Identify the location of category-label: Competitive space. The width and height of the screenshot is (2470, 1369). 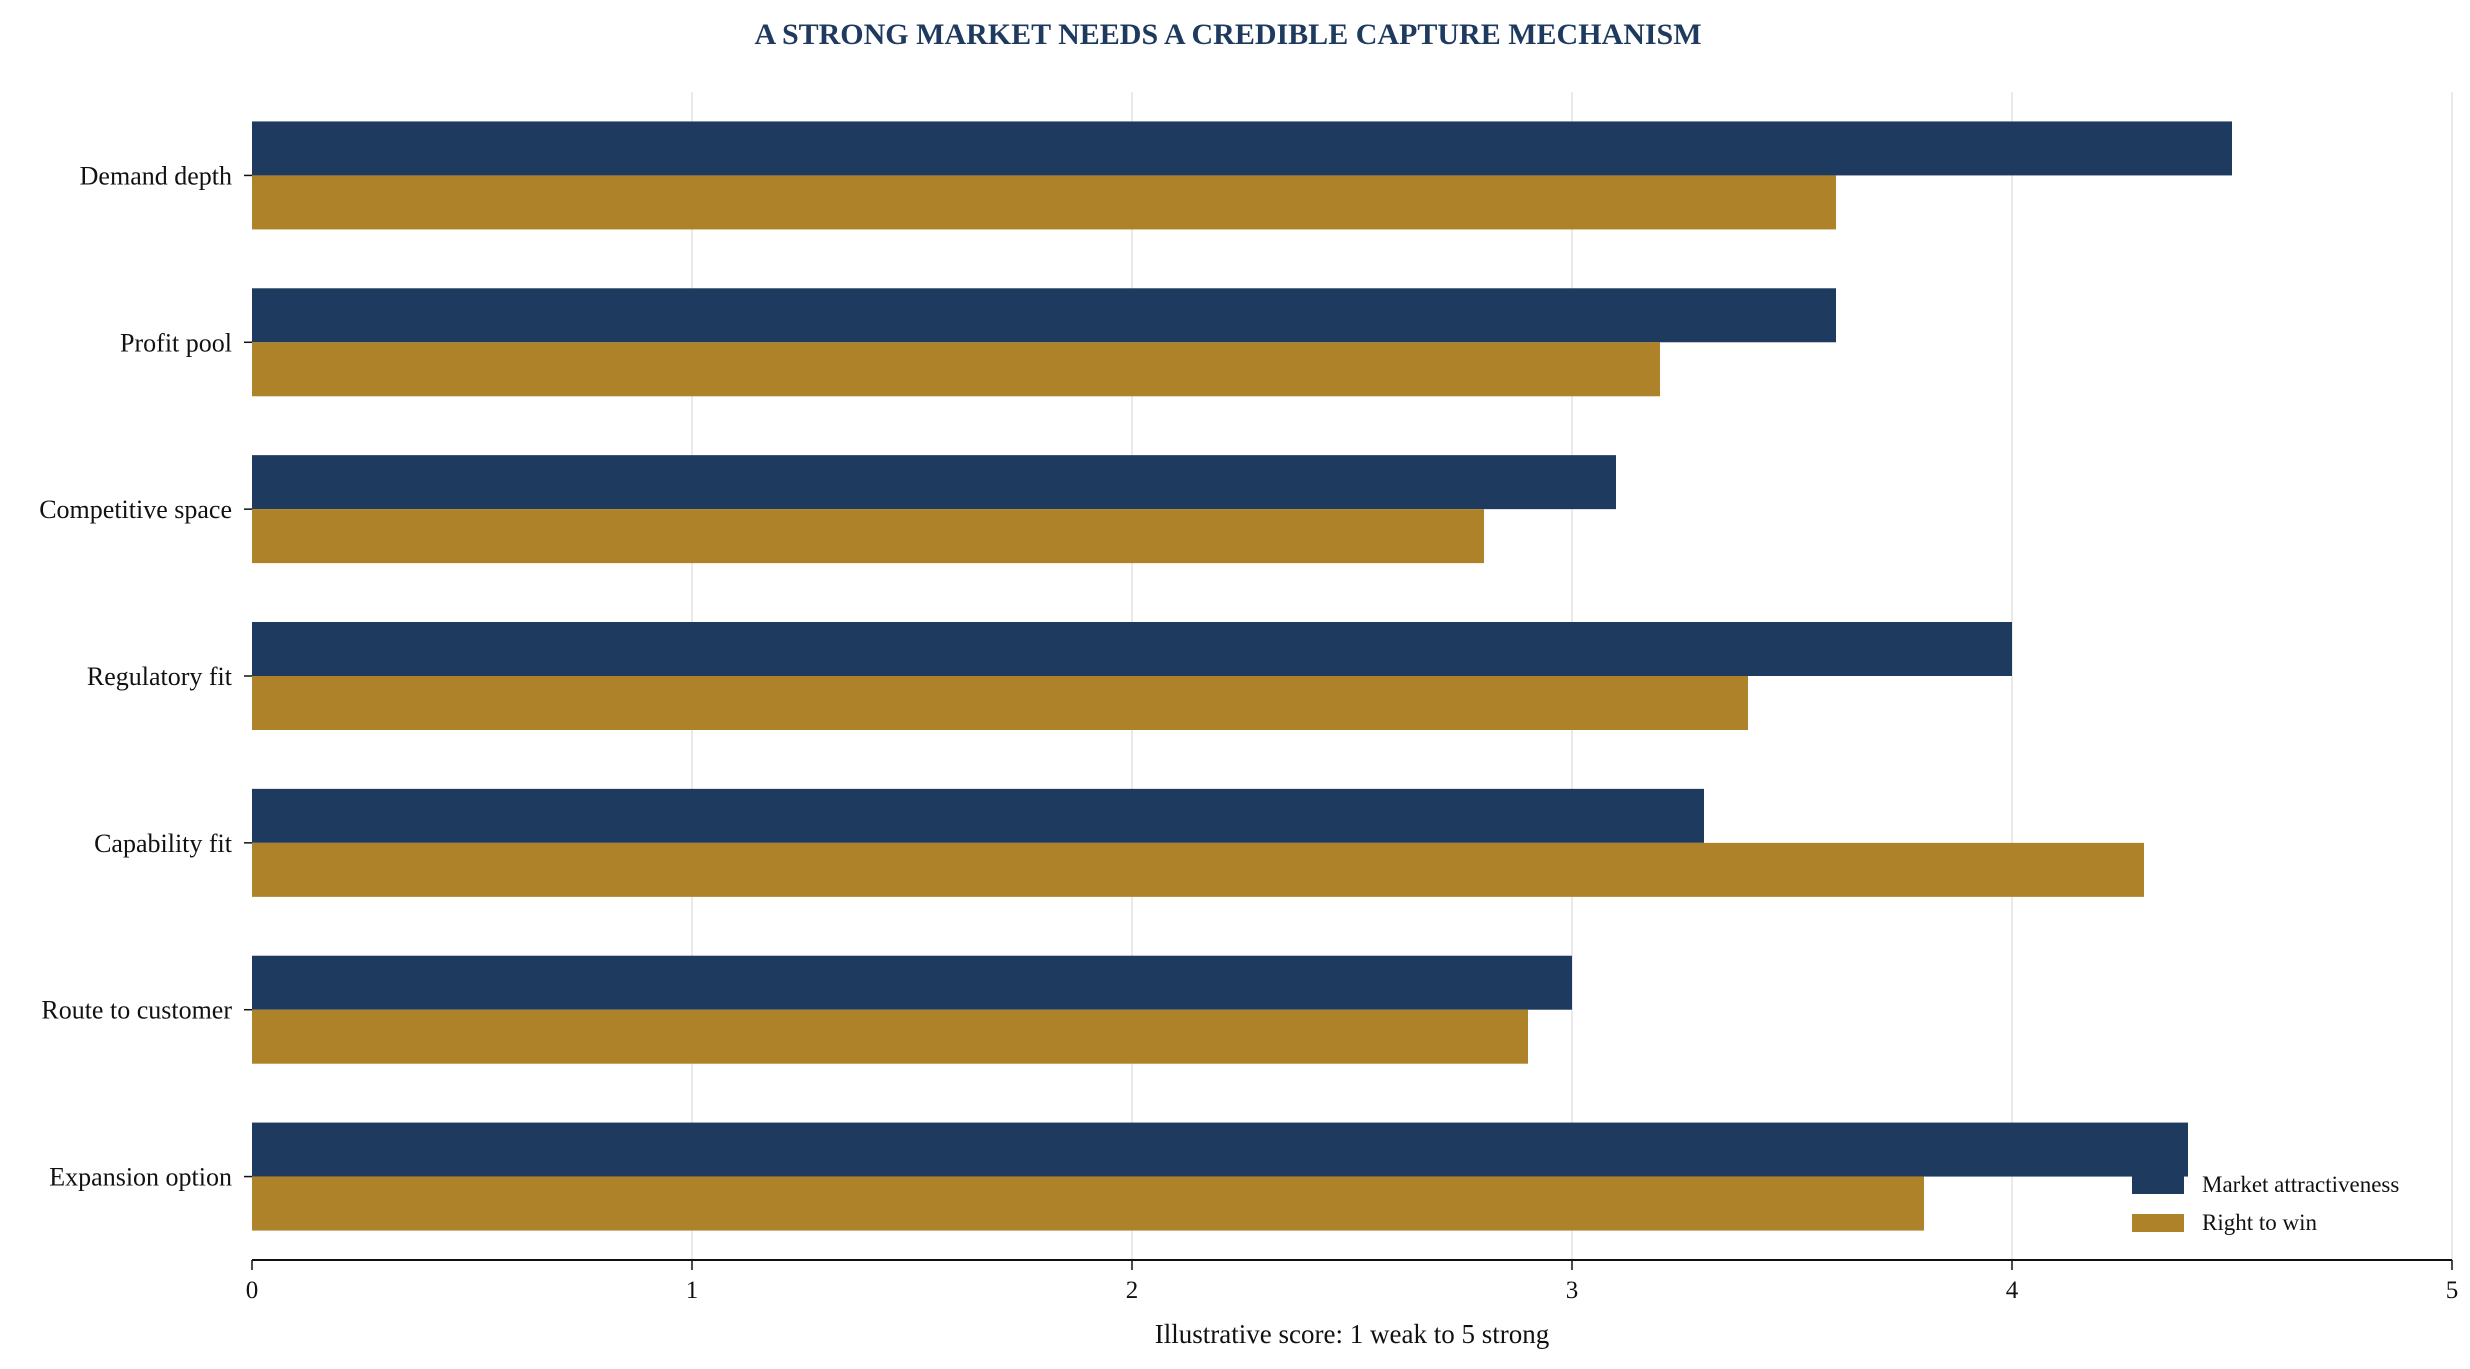
(135, 509).